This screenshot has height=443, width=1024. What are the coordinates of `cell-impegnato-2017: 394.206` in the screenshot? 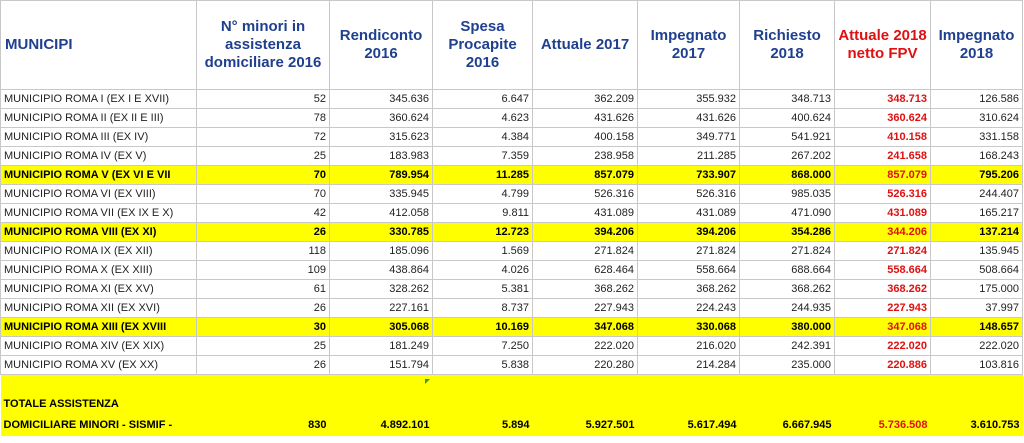 It's located at (688, 232).